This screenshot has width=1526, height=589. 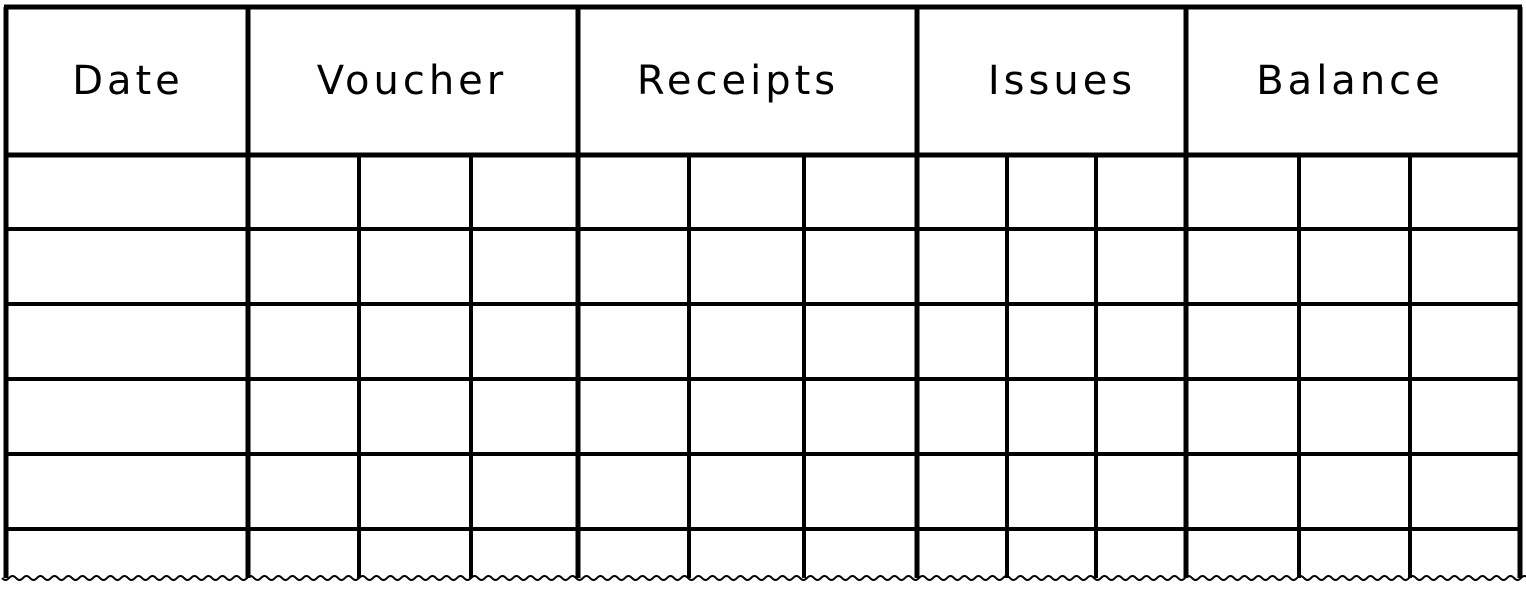 What do you see at coordinates (738, 81) in the screenshot?
I see `header-receipts: Receipts` at bounding box center [738, 81].